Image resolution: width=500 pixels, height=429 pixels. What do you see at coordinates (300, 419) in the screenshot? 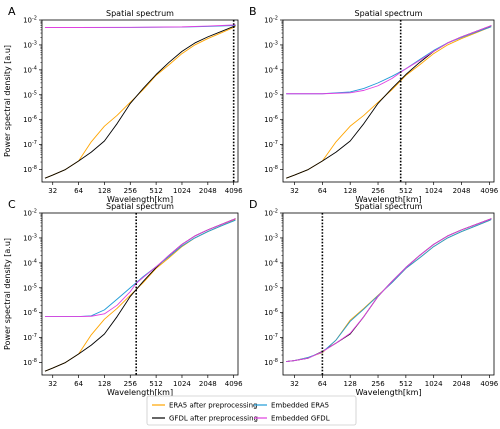
I see `legend-label: Embedded GFDL` at bounding box center [300, 419].